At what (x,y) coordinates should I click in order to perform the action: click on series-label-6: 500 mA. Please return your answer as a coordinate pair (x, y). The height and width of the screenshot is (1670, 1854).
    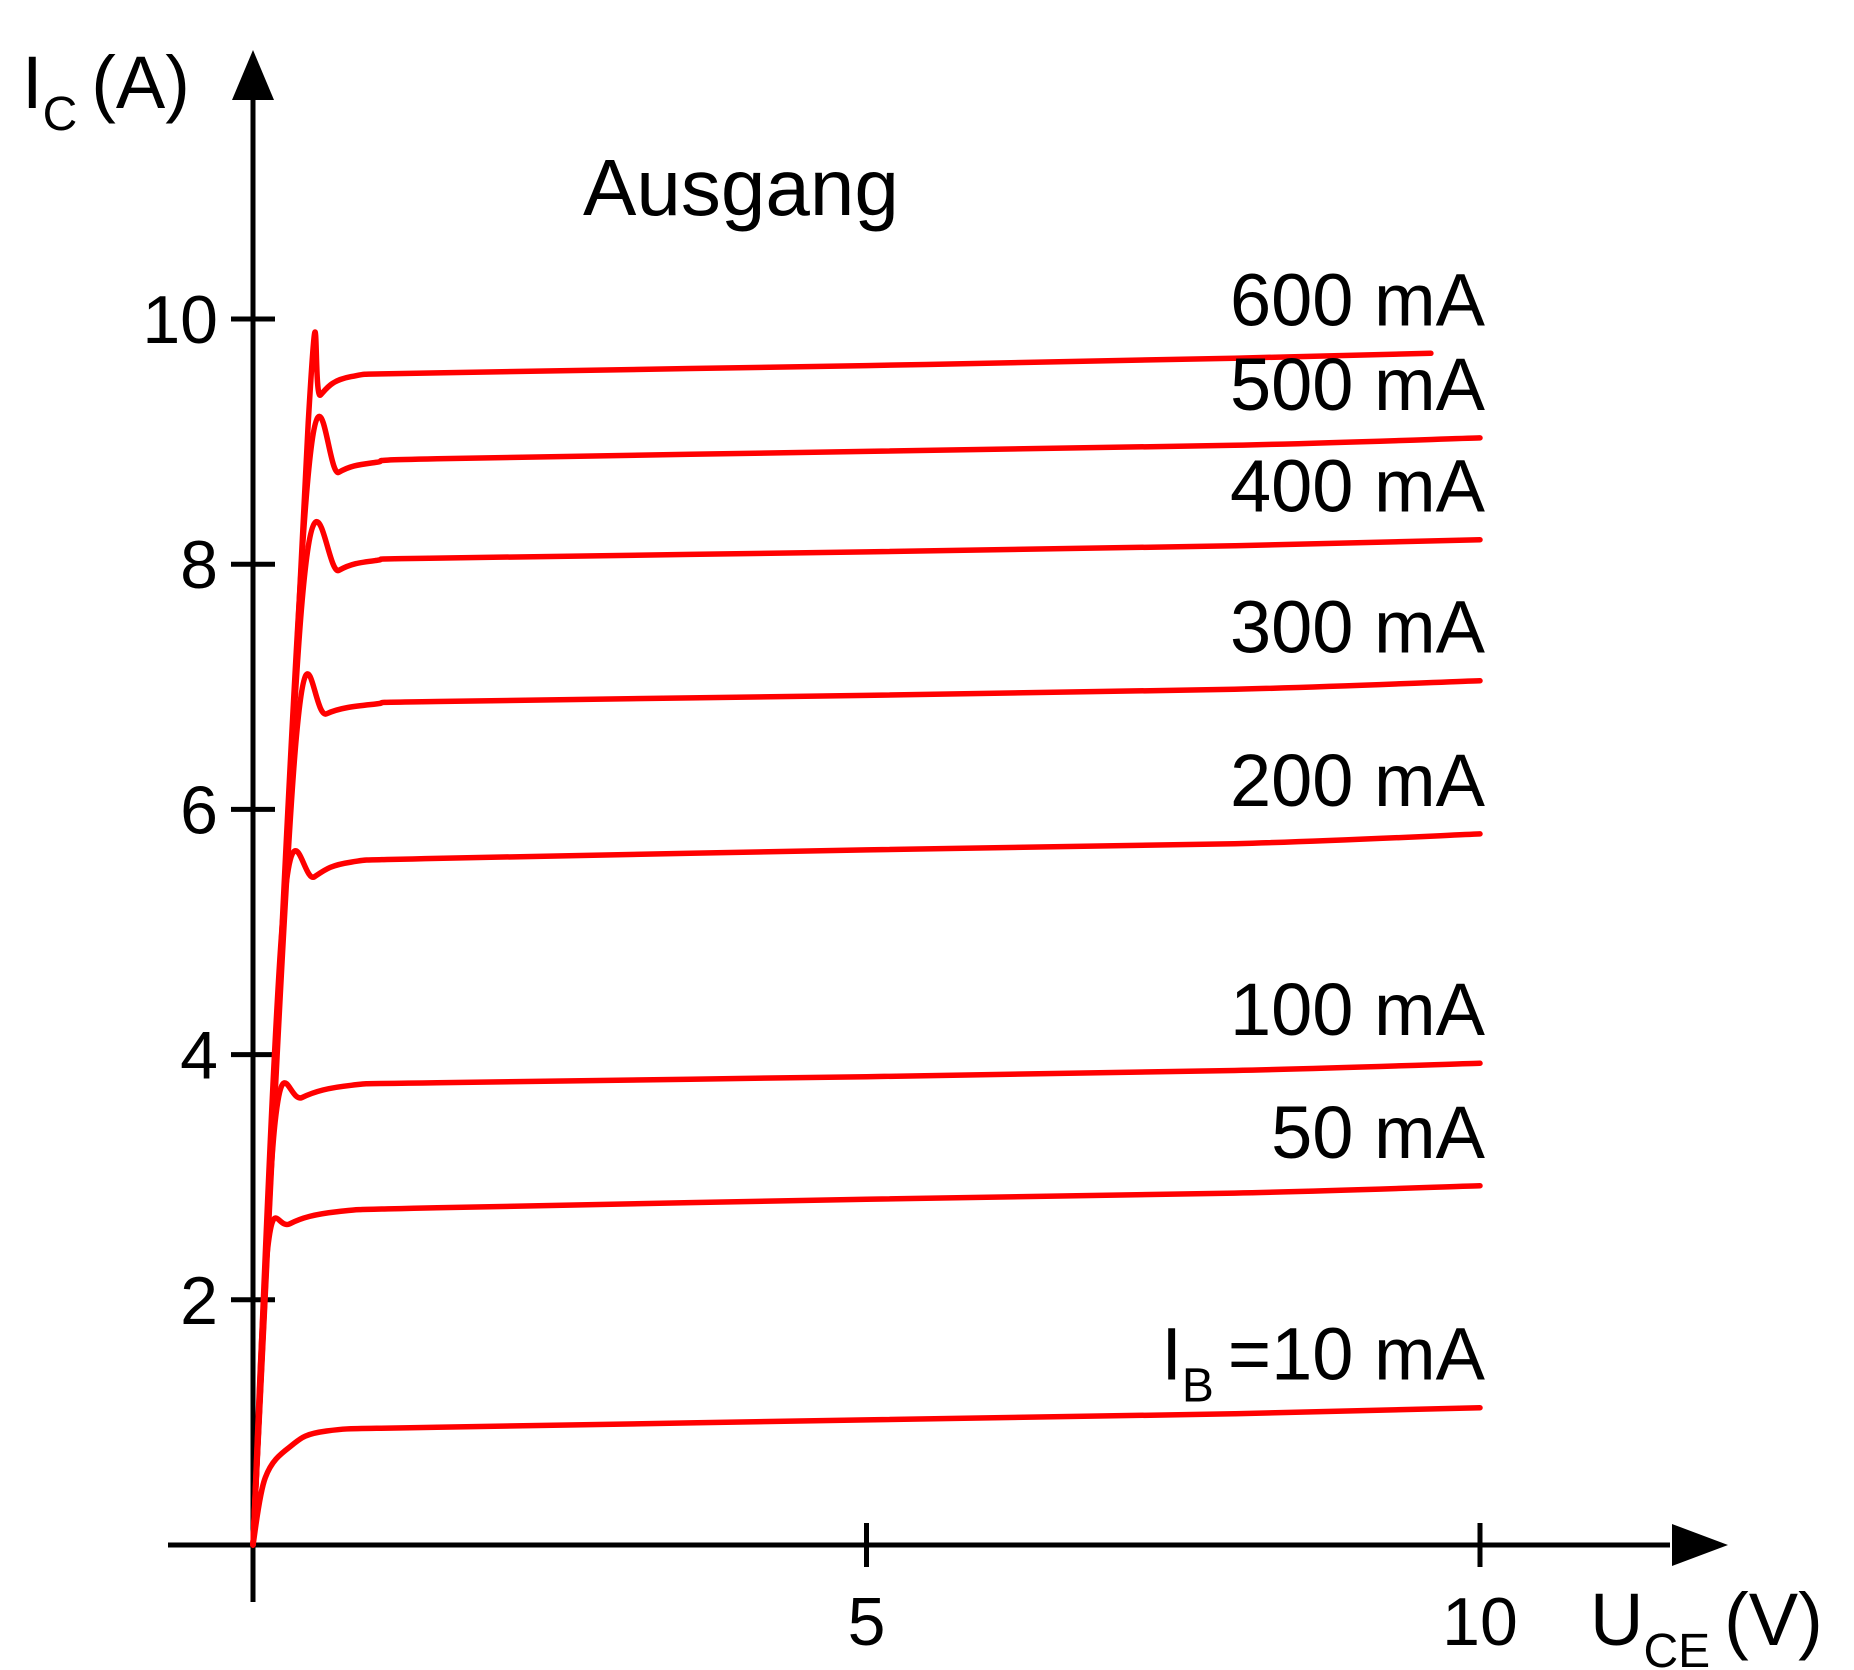
    Looking at the image, I should click on (1358, 384).